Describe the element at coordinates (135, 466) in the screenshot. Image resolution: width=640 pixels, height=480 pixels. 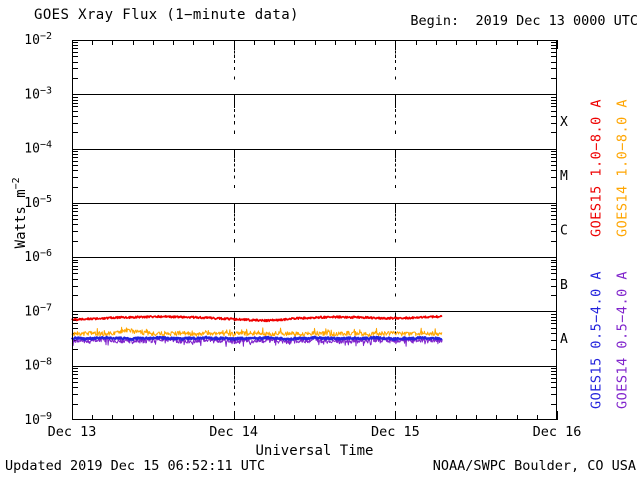
I see `updated-timestamp: Updated 2019 Dec 15 06:52:11 UTC` at that location.